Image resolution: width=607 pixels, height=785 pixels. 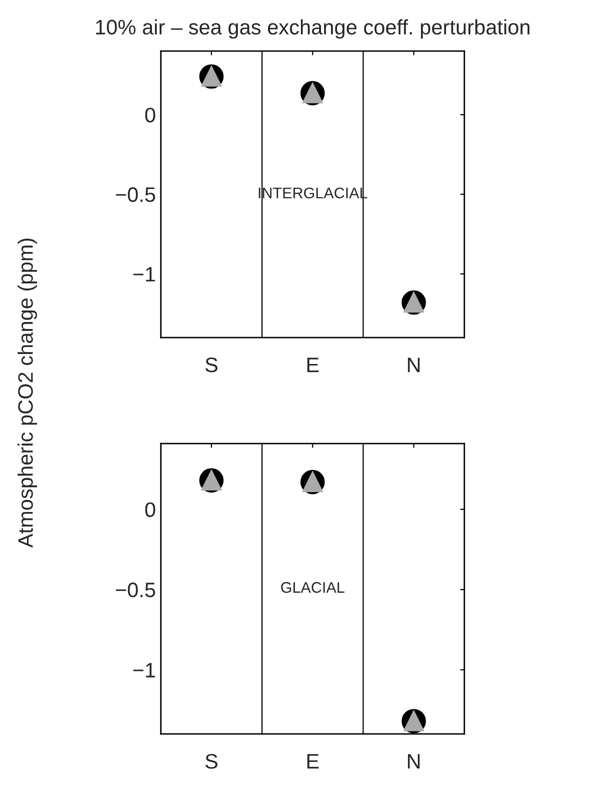 I want to click on chart-title: 10% air – sea gas exchange coeff. perturbation, so click(x=313, y=29).